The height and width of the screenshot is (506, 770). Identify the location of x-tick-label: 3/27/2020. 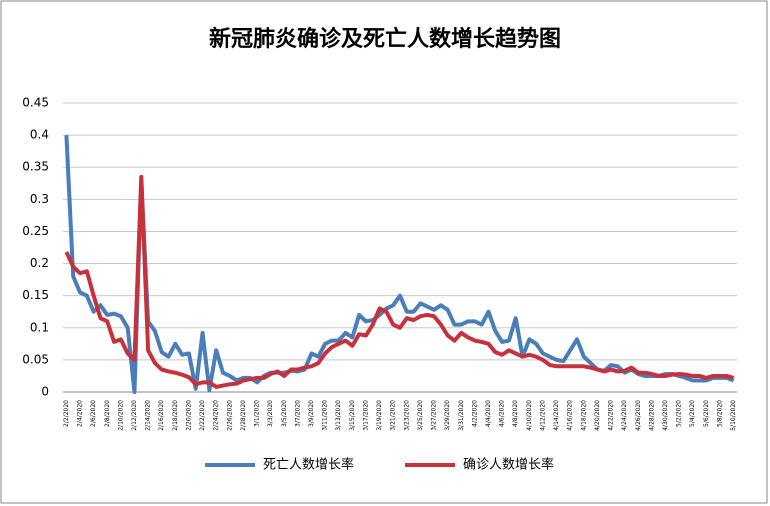
(434, 415).